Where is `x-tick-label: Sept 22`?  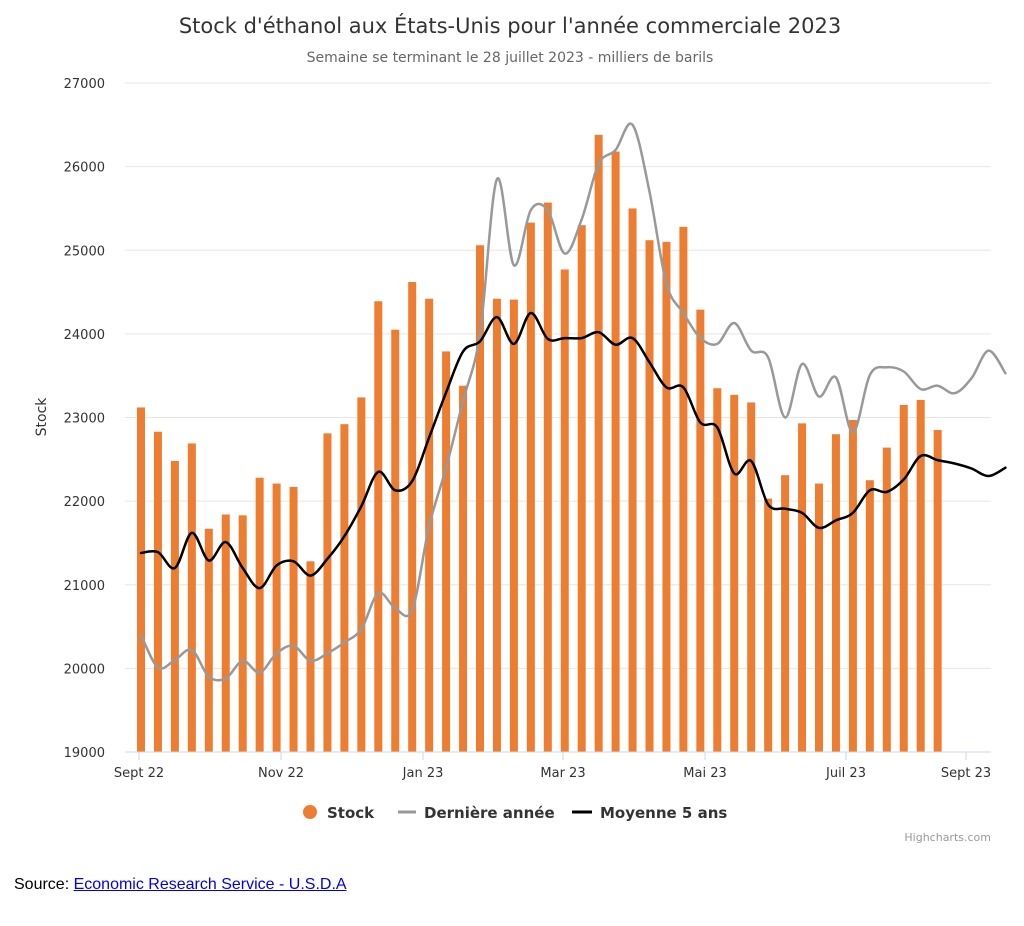
x-tick-label: Sept 22 is located at coordinates (139, 773).